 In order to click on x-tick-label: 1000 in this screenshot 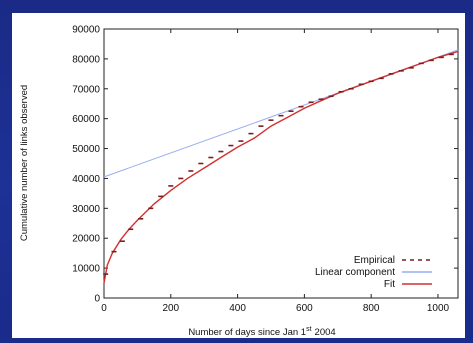, I will do `click(438, 308)`.